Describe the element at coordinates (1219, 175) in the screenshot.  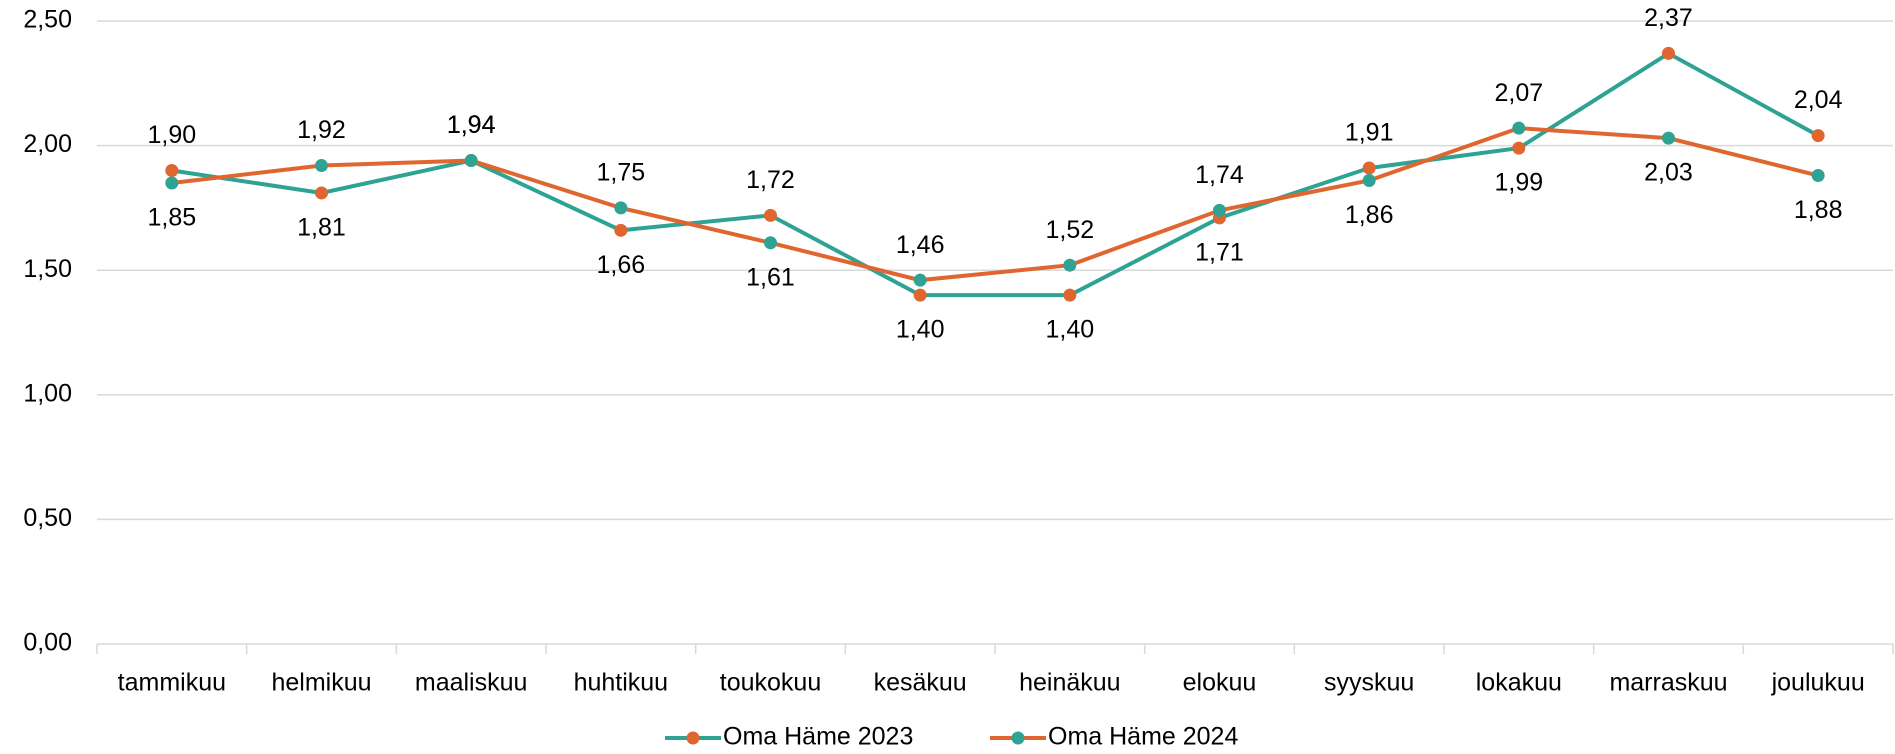
I see `data-label: 1,74` at that location.